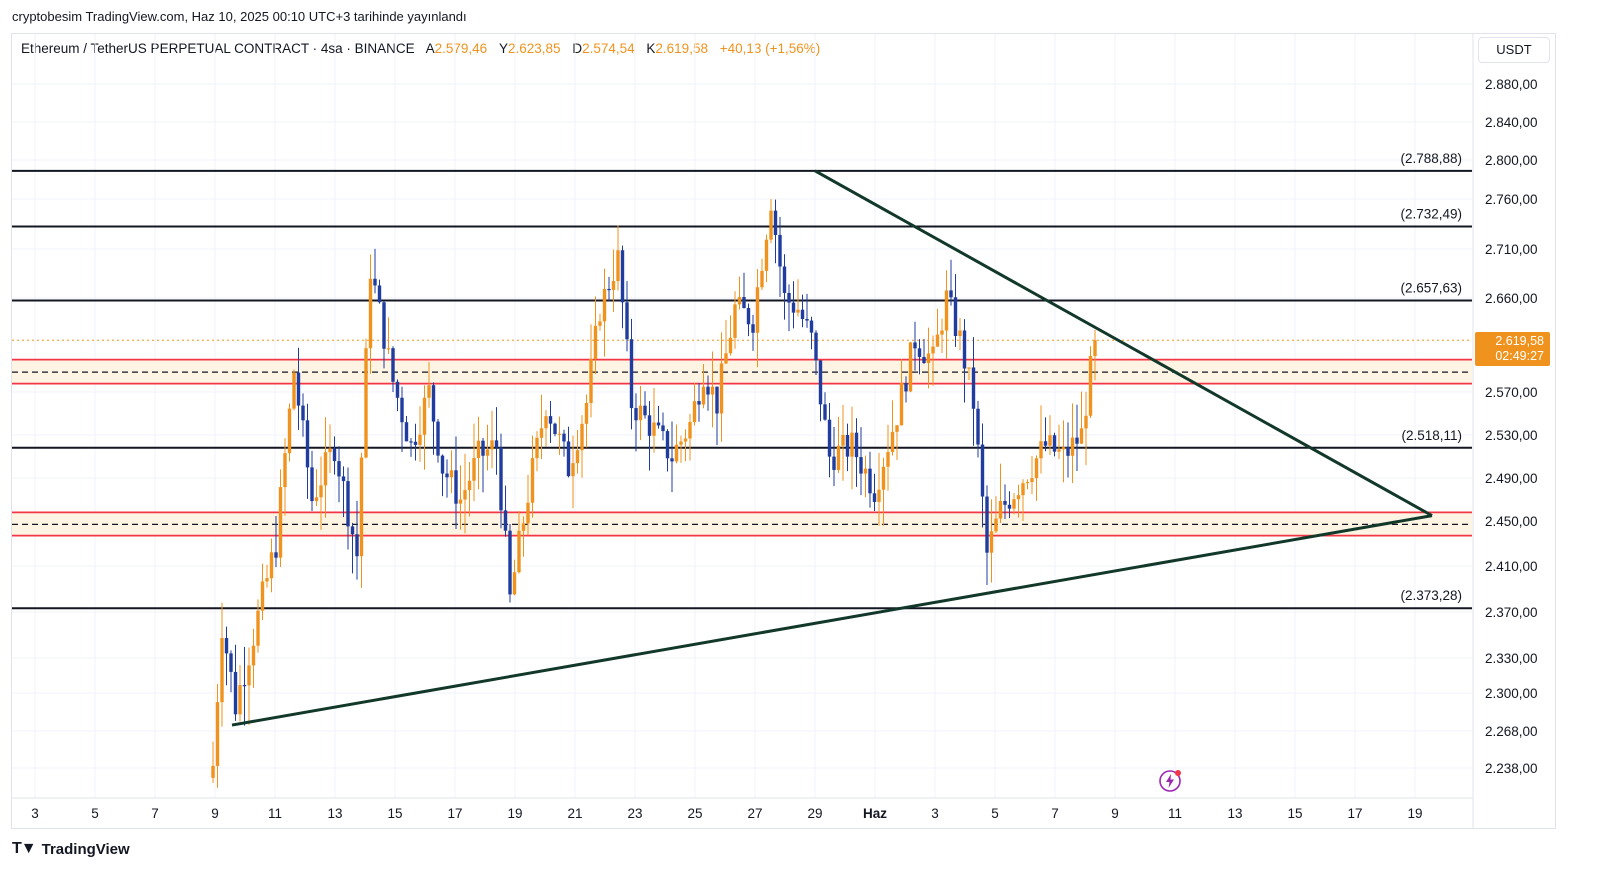  I want to click on support-resistance-zone, so click(742, 524).